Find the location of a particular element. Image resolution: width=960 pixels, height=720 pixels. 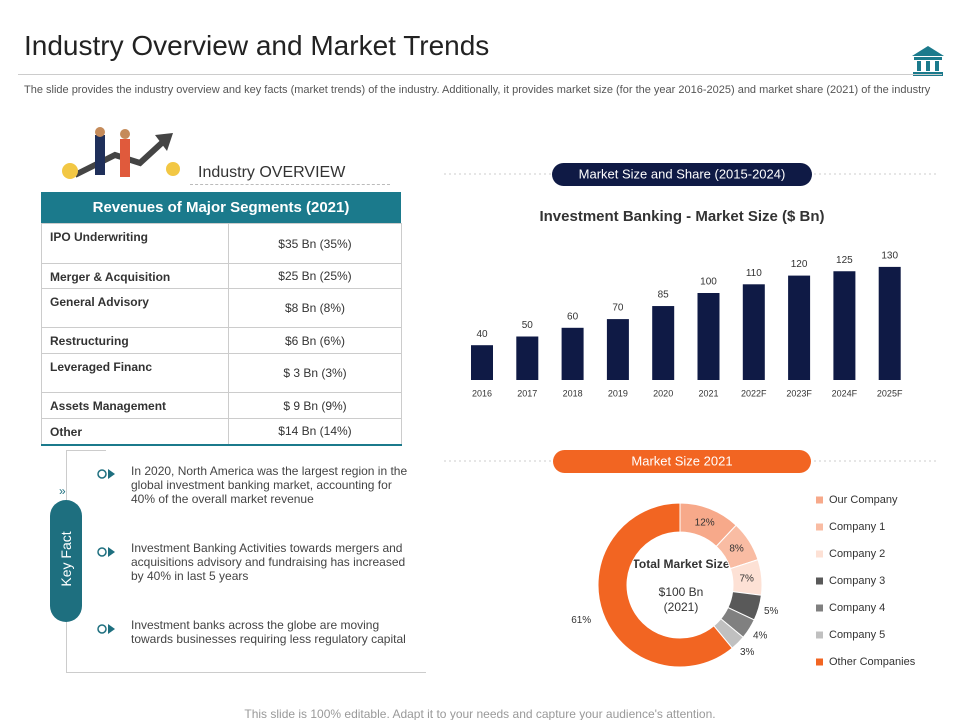

chart-title: Investment Banking - Market Size ($ Bn) is located at coordinates (681, 216).